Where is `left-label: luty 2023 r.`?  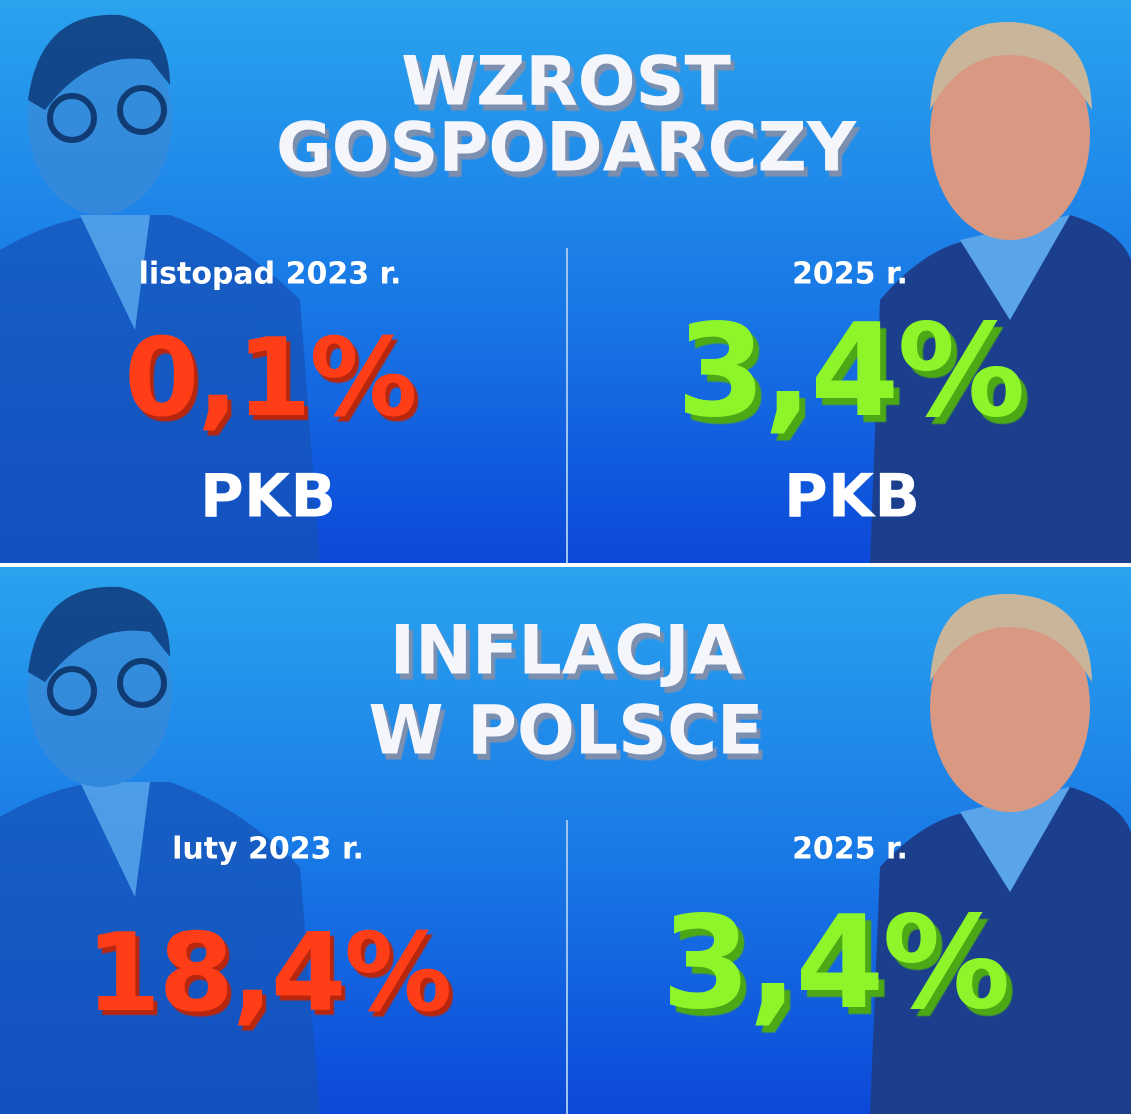 left-label: luty 2023 r. is located at coordinates (268, 849).